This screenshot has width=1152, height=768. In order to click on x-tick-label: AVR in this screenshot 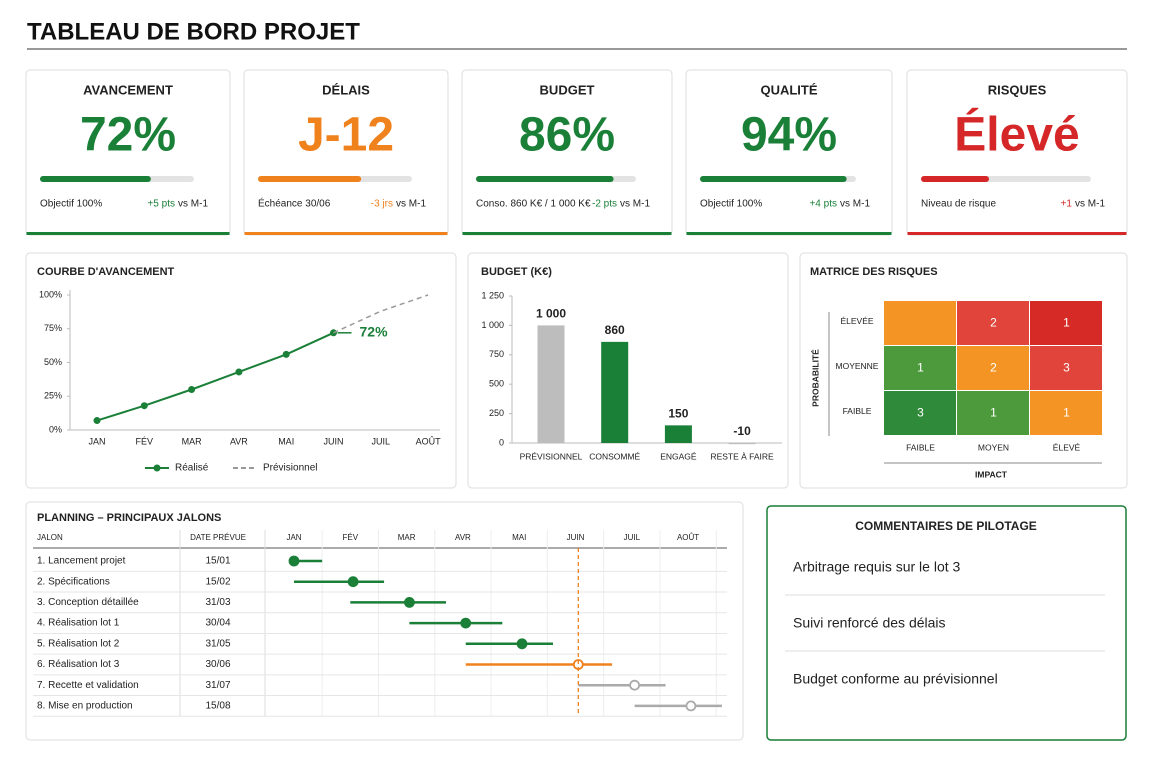, I will do `click(239, 441)`.